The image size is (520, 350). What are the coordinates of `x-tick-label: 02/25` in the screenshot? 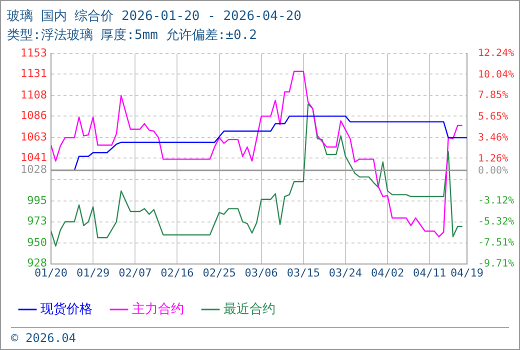 It's located at (219, 273).